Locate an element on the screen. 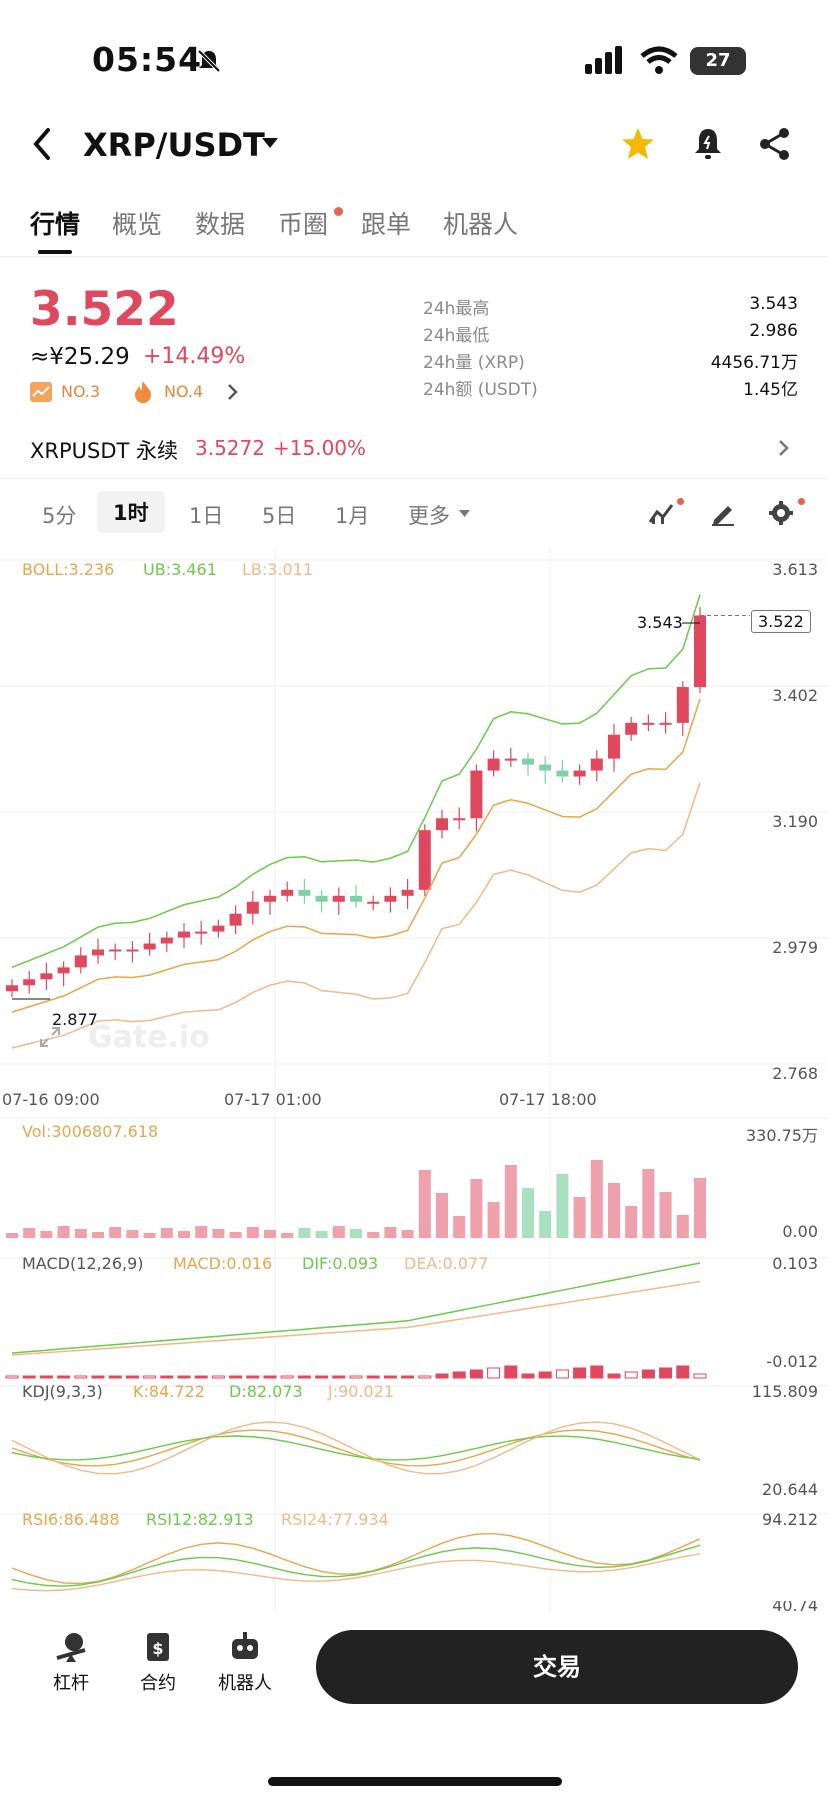 The image size is (828, 1800). margin-button: 杠杆 is located at coordinates (71, 1662).